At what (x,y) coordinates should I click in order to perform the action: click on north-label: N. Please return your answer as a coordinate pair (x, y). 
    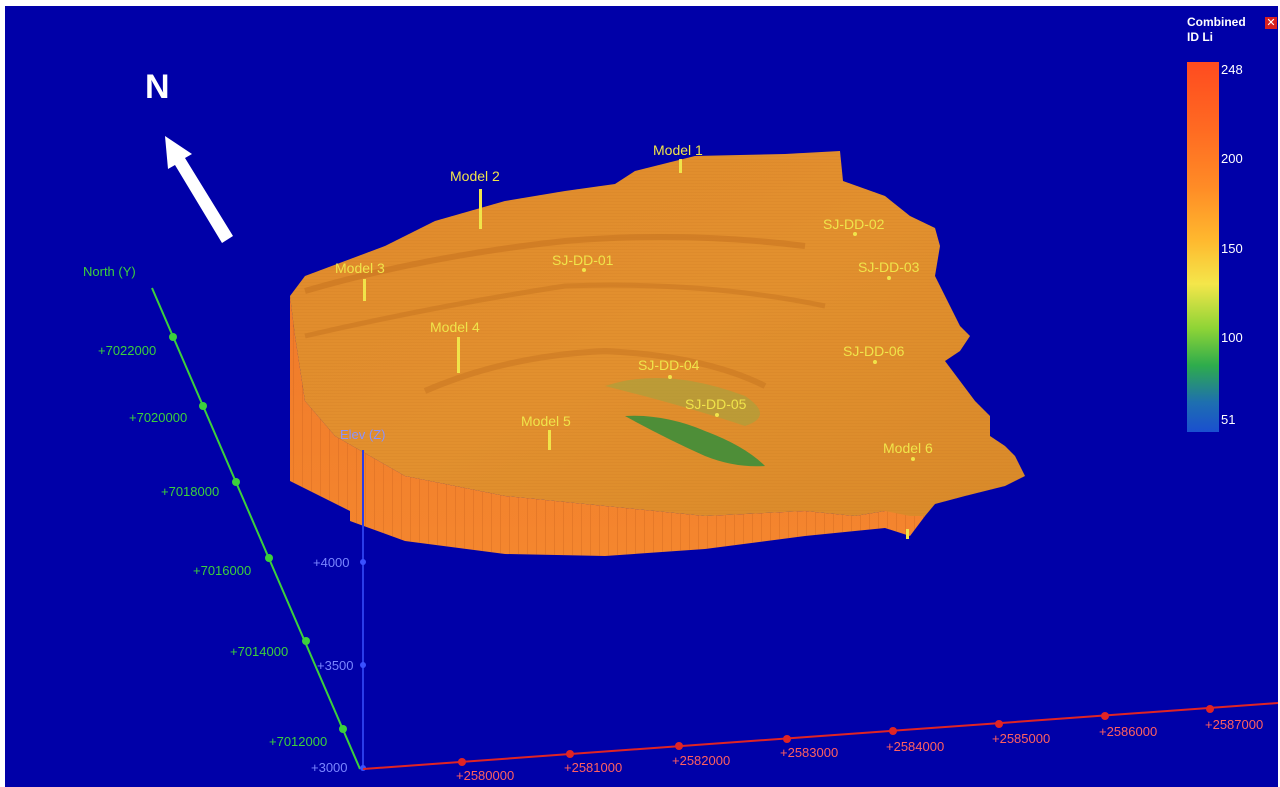
    Looking at the image, I should click on (157, 87).